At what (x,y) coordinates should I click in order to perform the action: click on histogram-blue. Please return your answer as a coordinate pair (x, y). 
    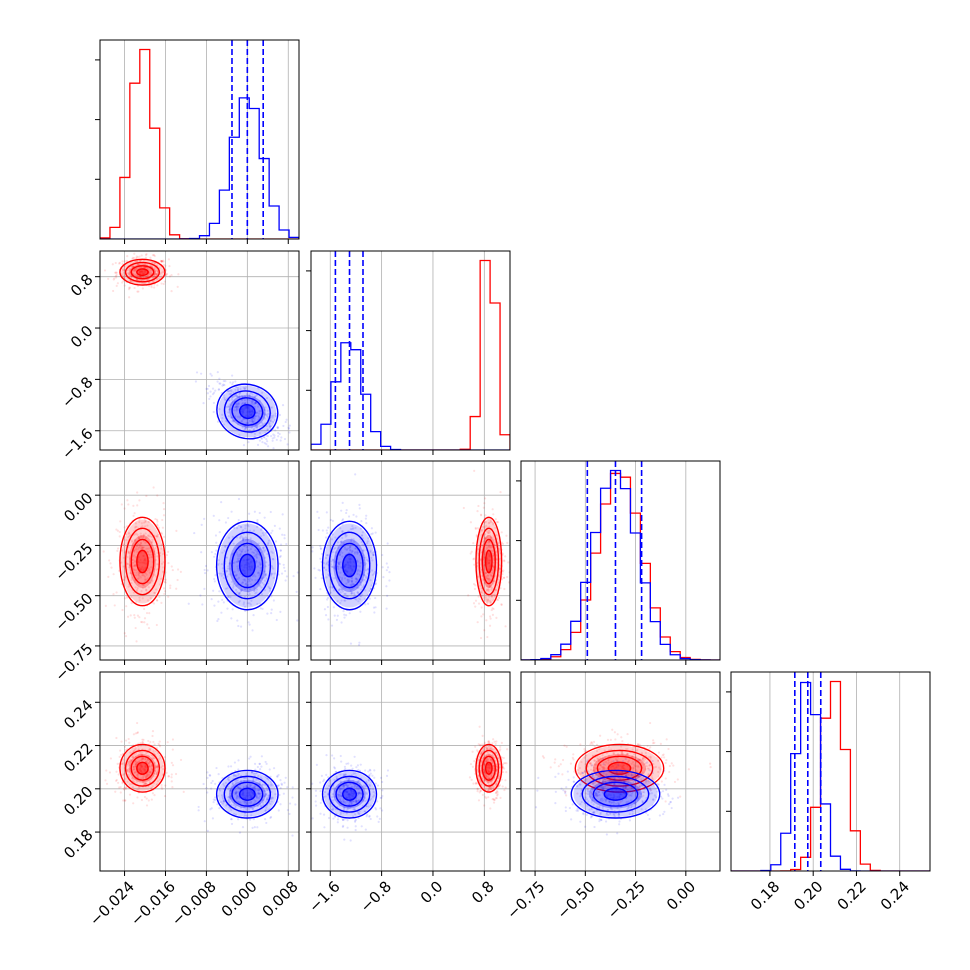
    Looking at the image, I should click on (830, 776).